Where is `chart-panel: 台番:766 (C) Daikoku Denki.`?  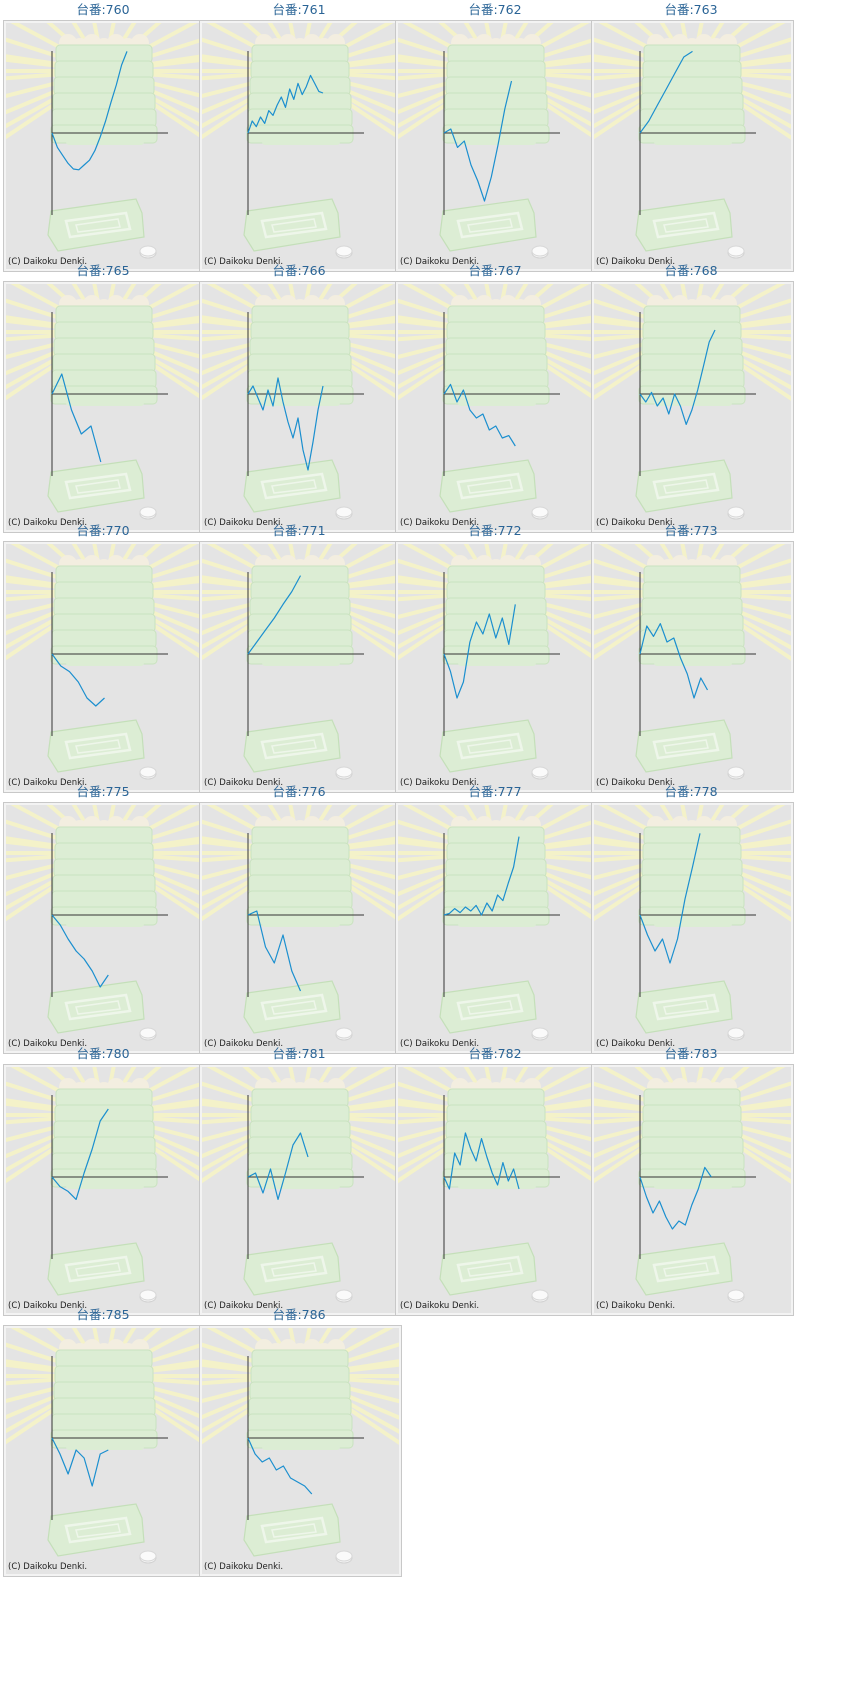
chart-panel: 台番:766 (C) Daikoku Denki. is located at coordinates (299, 397).